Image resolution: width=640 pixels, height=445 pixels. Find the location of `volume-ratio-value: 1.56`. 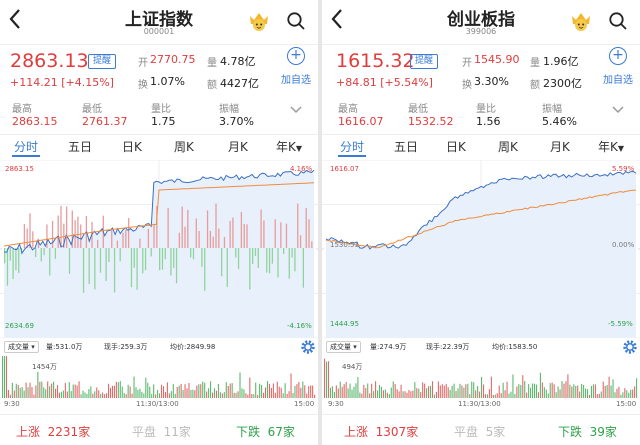

volume-ratio-value: 1.56 is located at coordinates (488, 121).